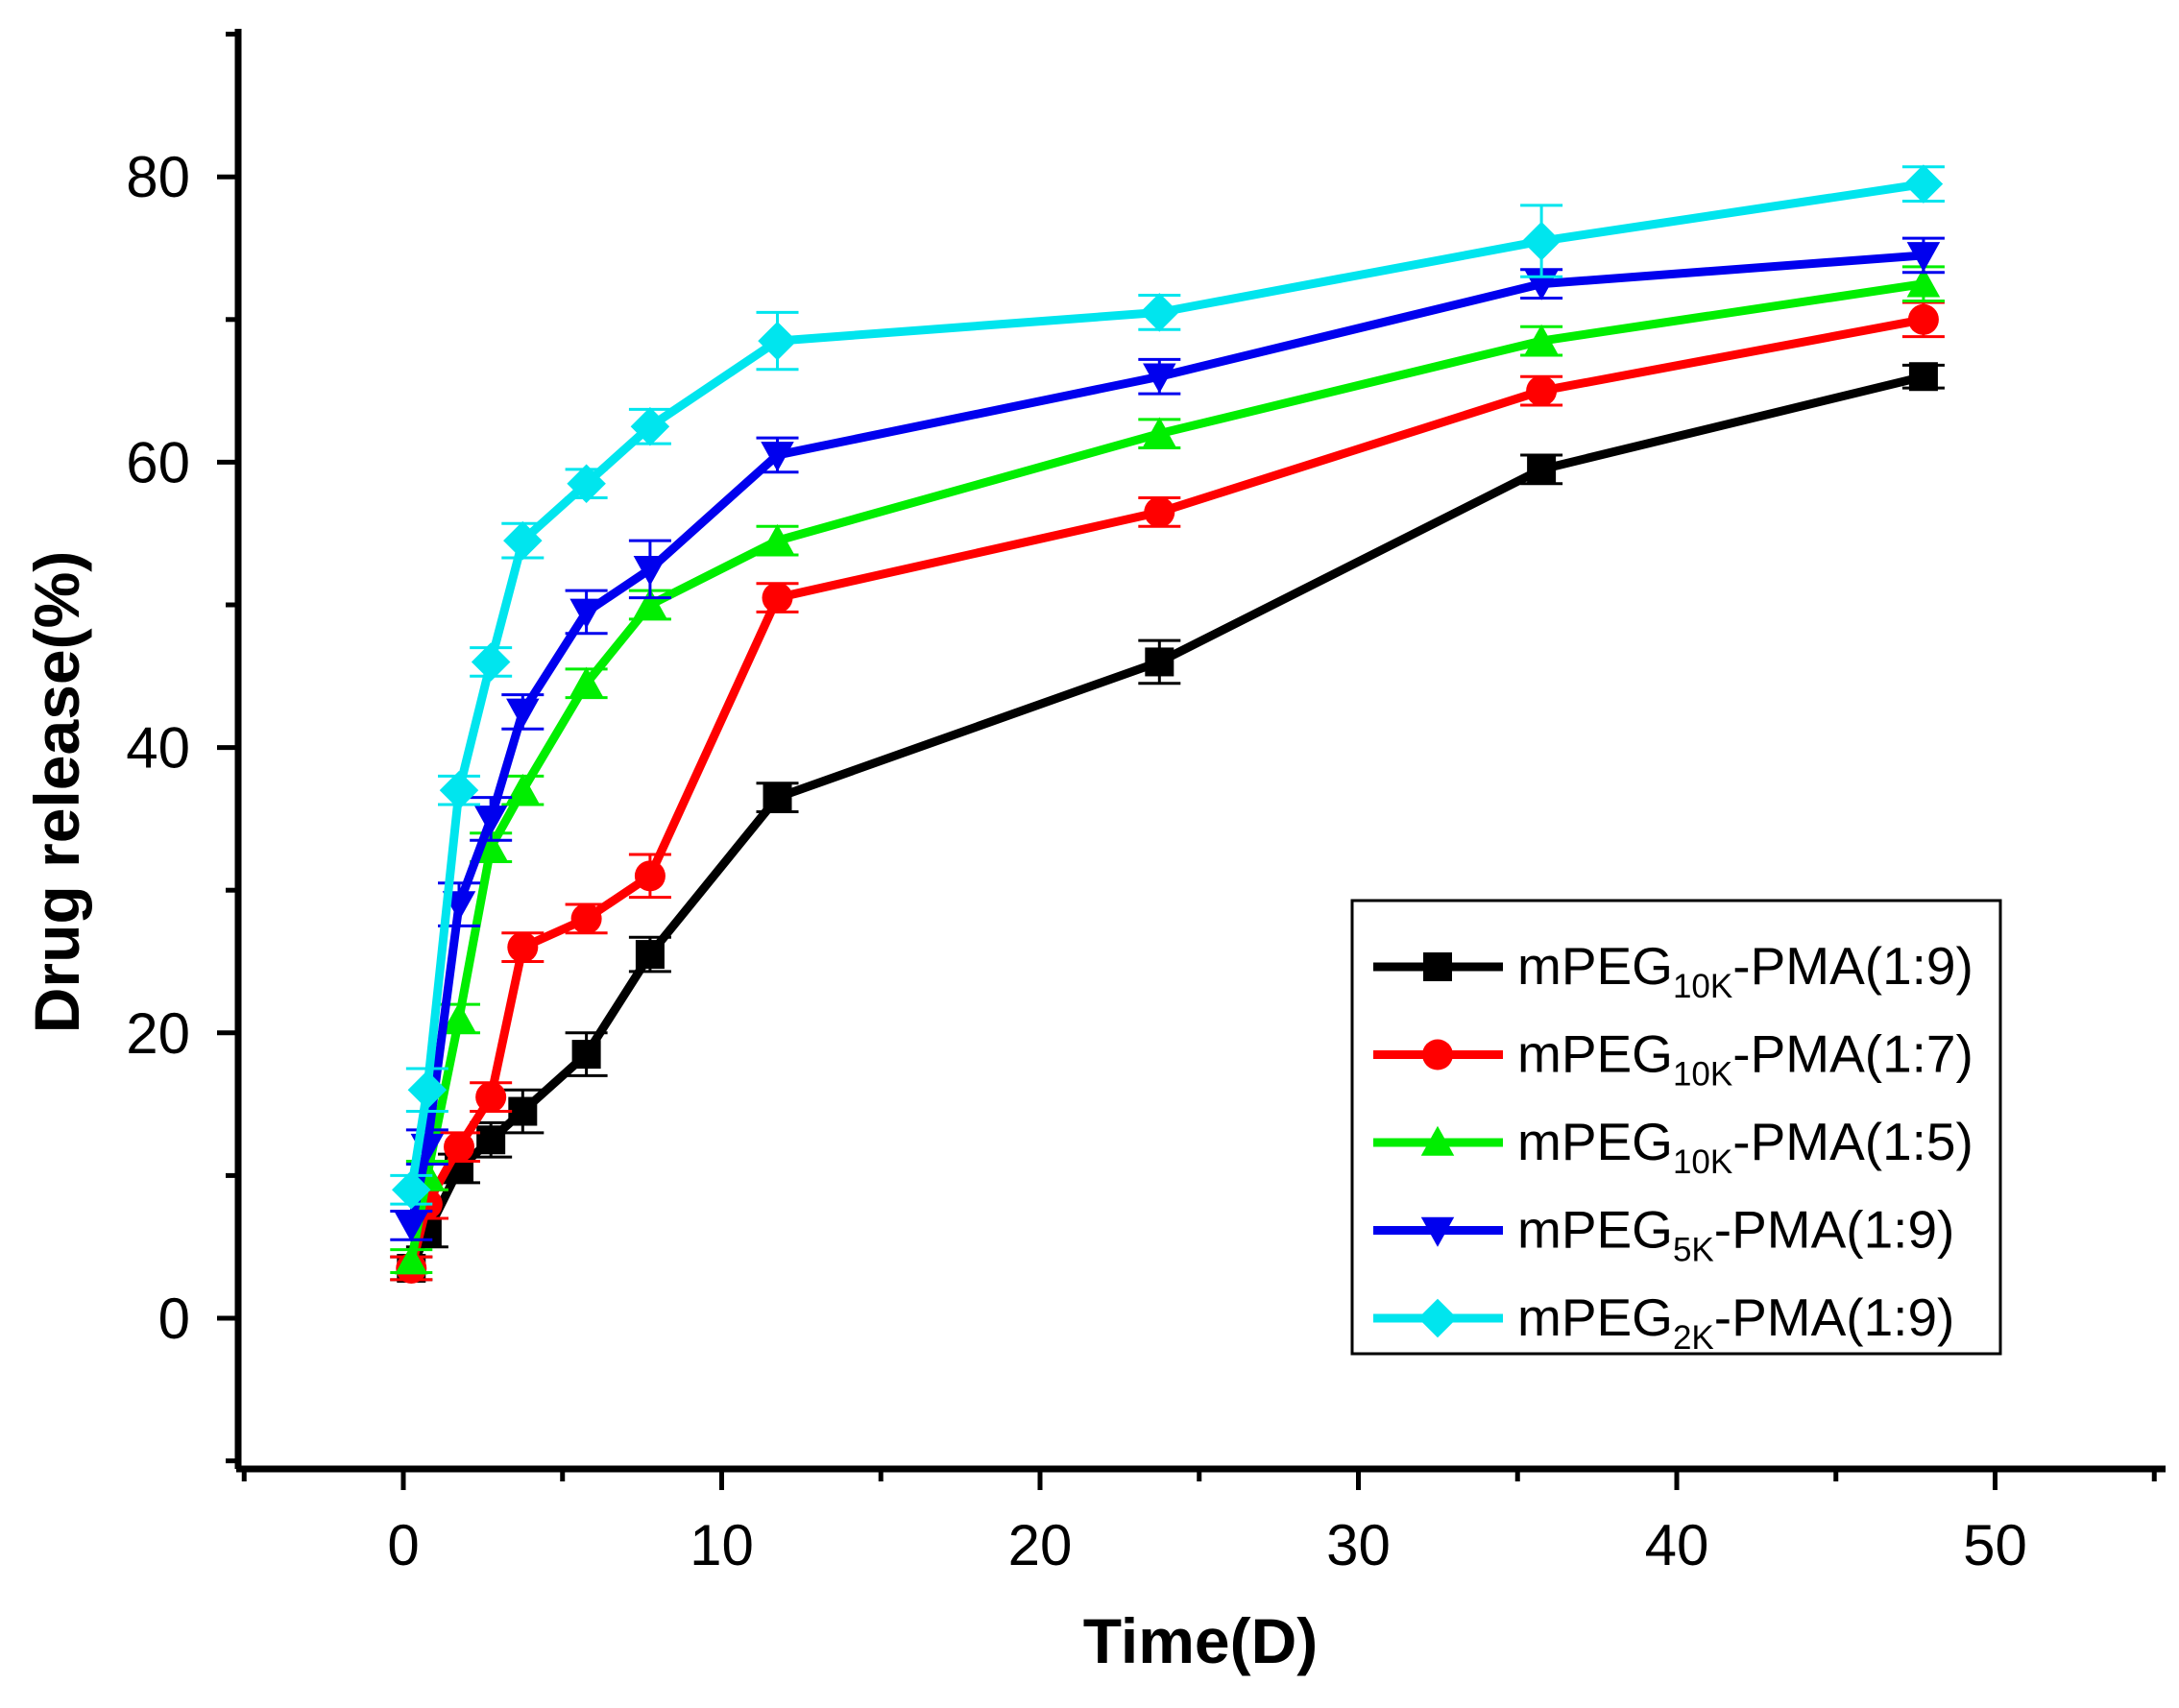 The image size is (2179, 1708). What do you see at coordinates (1735, 1234) in the screenshot?
I see `legend-label: mPEG5K-PMA(1:9)` at bounding box center [1735, 1234].